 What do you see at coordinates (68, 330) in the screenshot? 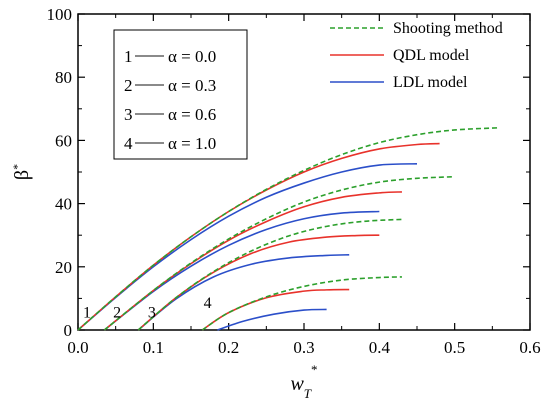
I see `y-tick-label: 0` at bounding box center [68, 330].